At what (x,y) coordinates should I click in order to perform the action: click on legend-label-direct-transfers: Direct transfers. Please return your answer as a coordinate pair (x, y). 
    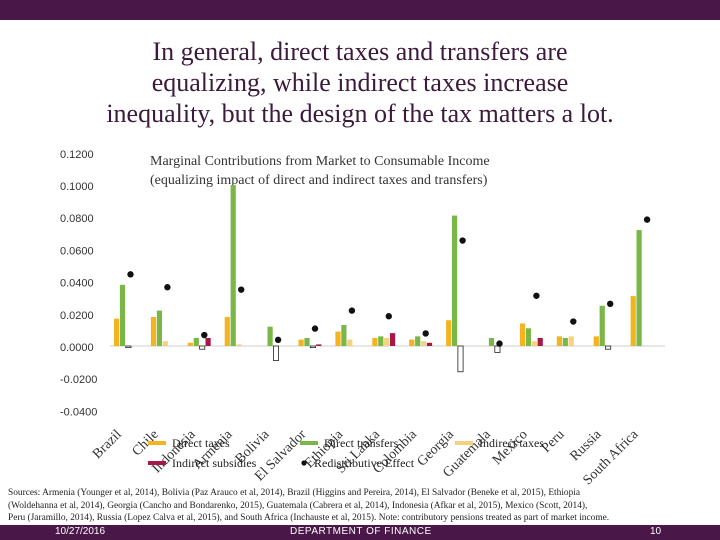
    Looking at the image, I should click on (361, 443).